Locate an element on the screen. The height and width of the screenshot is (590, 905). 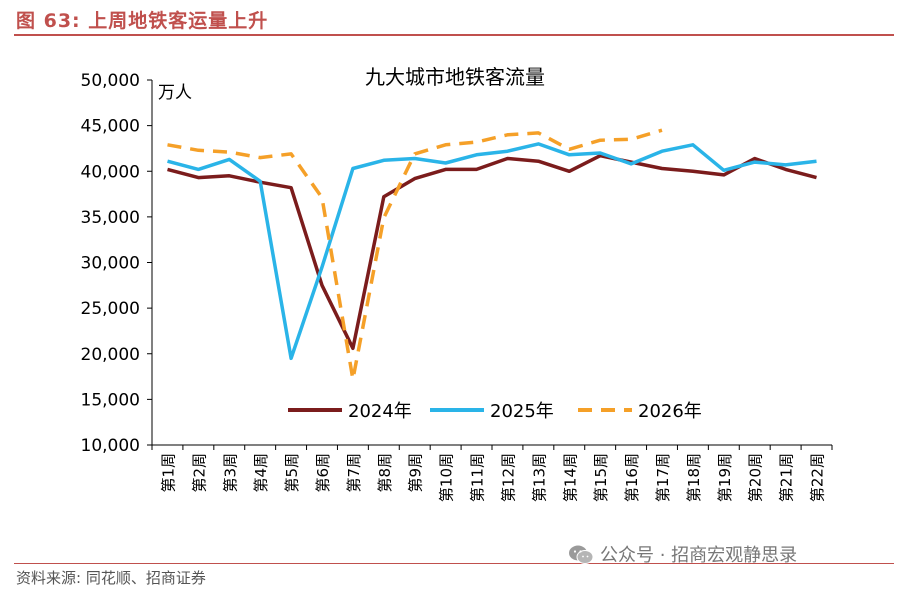
y-tick-label: 10,000 is located at coordinates (110, 446).